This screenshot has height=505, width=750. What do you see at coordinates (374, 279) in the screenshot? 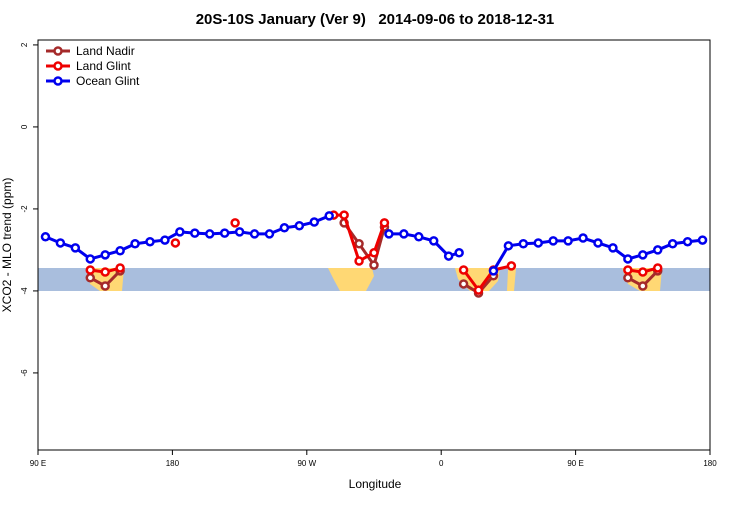
I see `map-strip` at bounding box center [374, 279].